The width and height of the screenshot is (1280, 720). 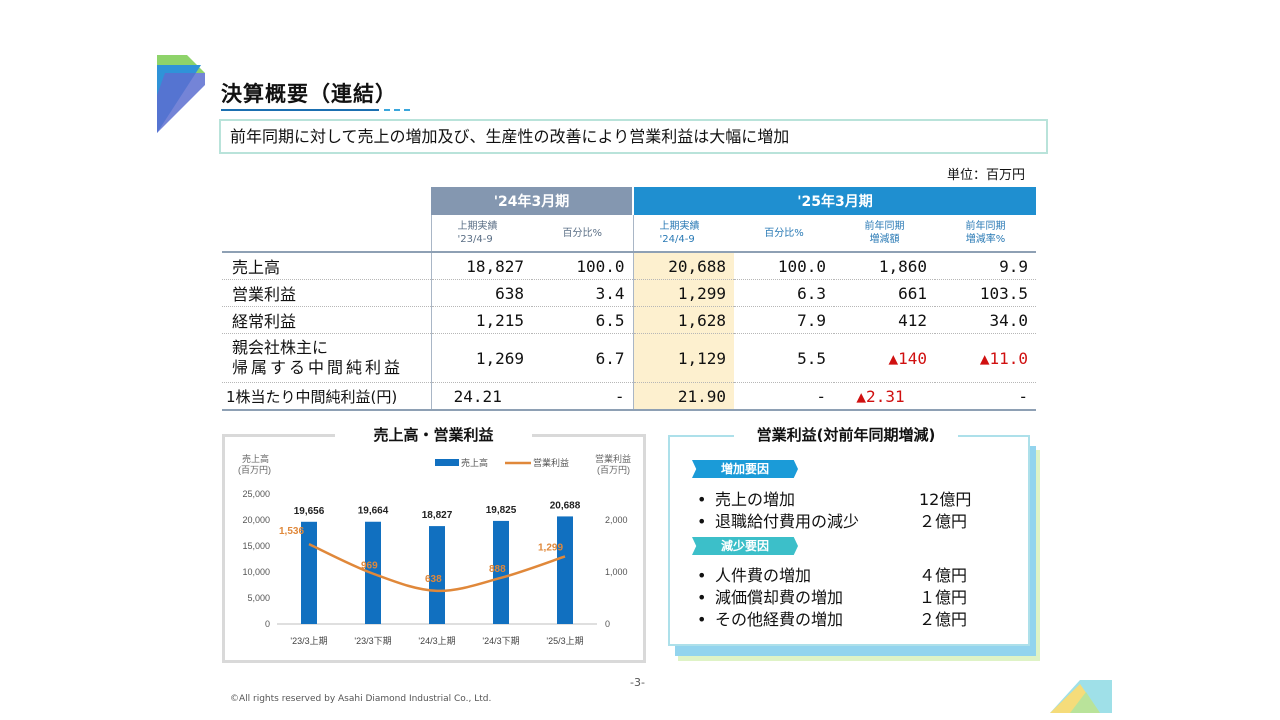 I want to click on row-label: 営業利益, so click(x=326, y=293).